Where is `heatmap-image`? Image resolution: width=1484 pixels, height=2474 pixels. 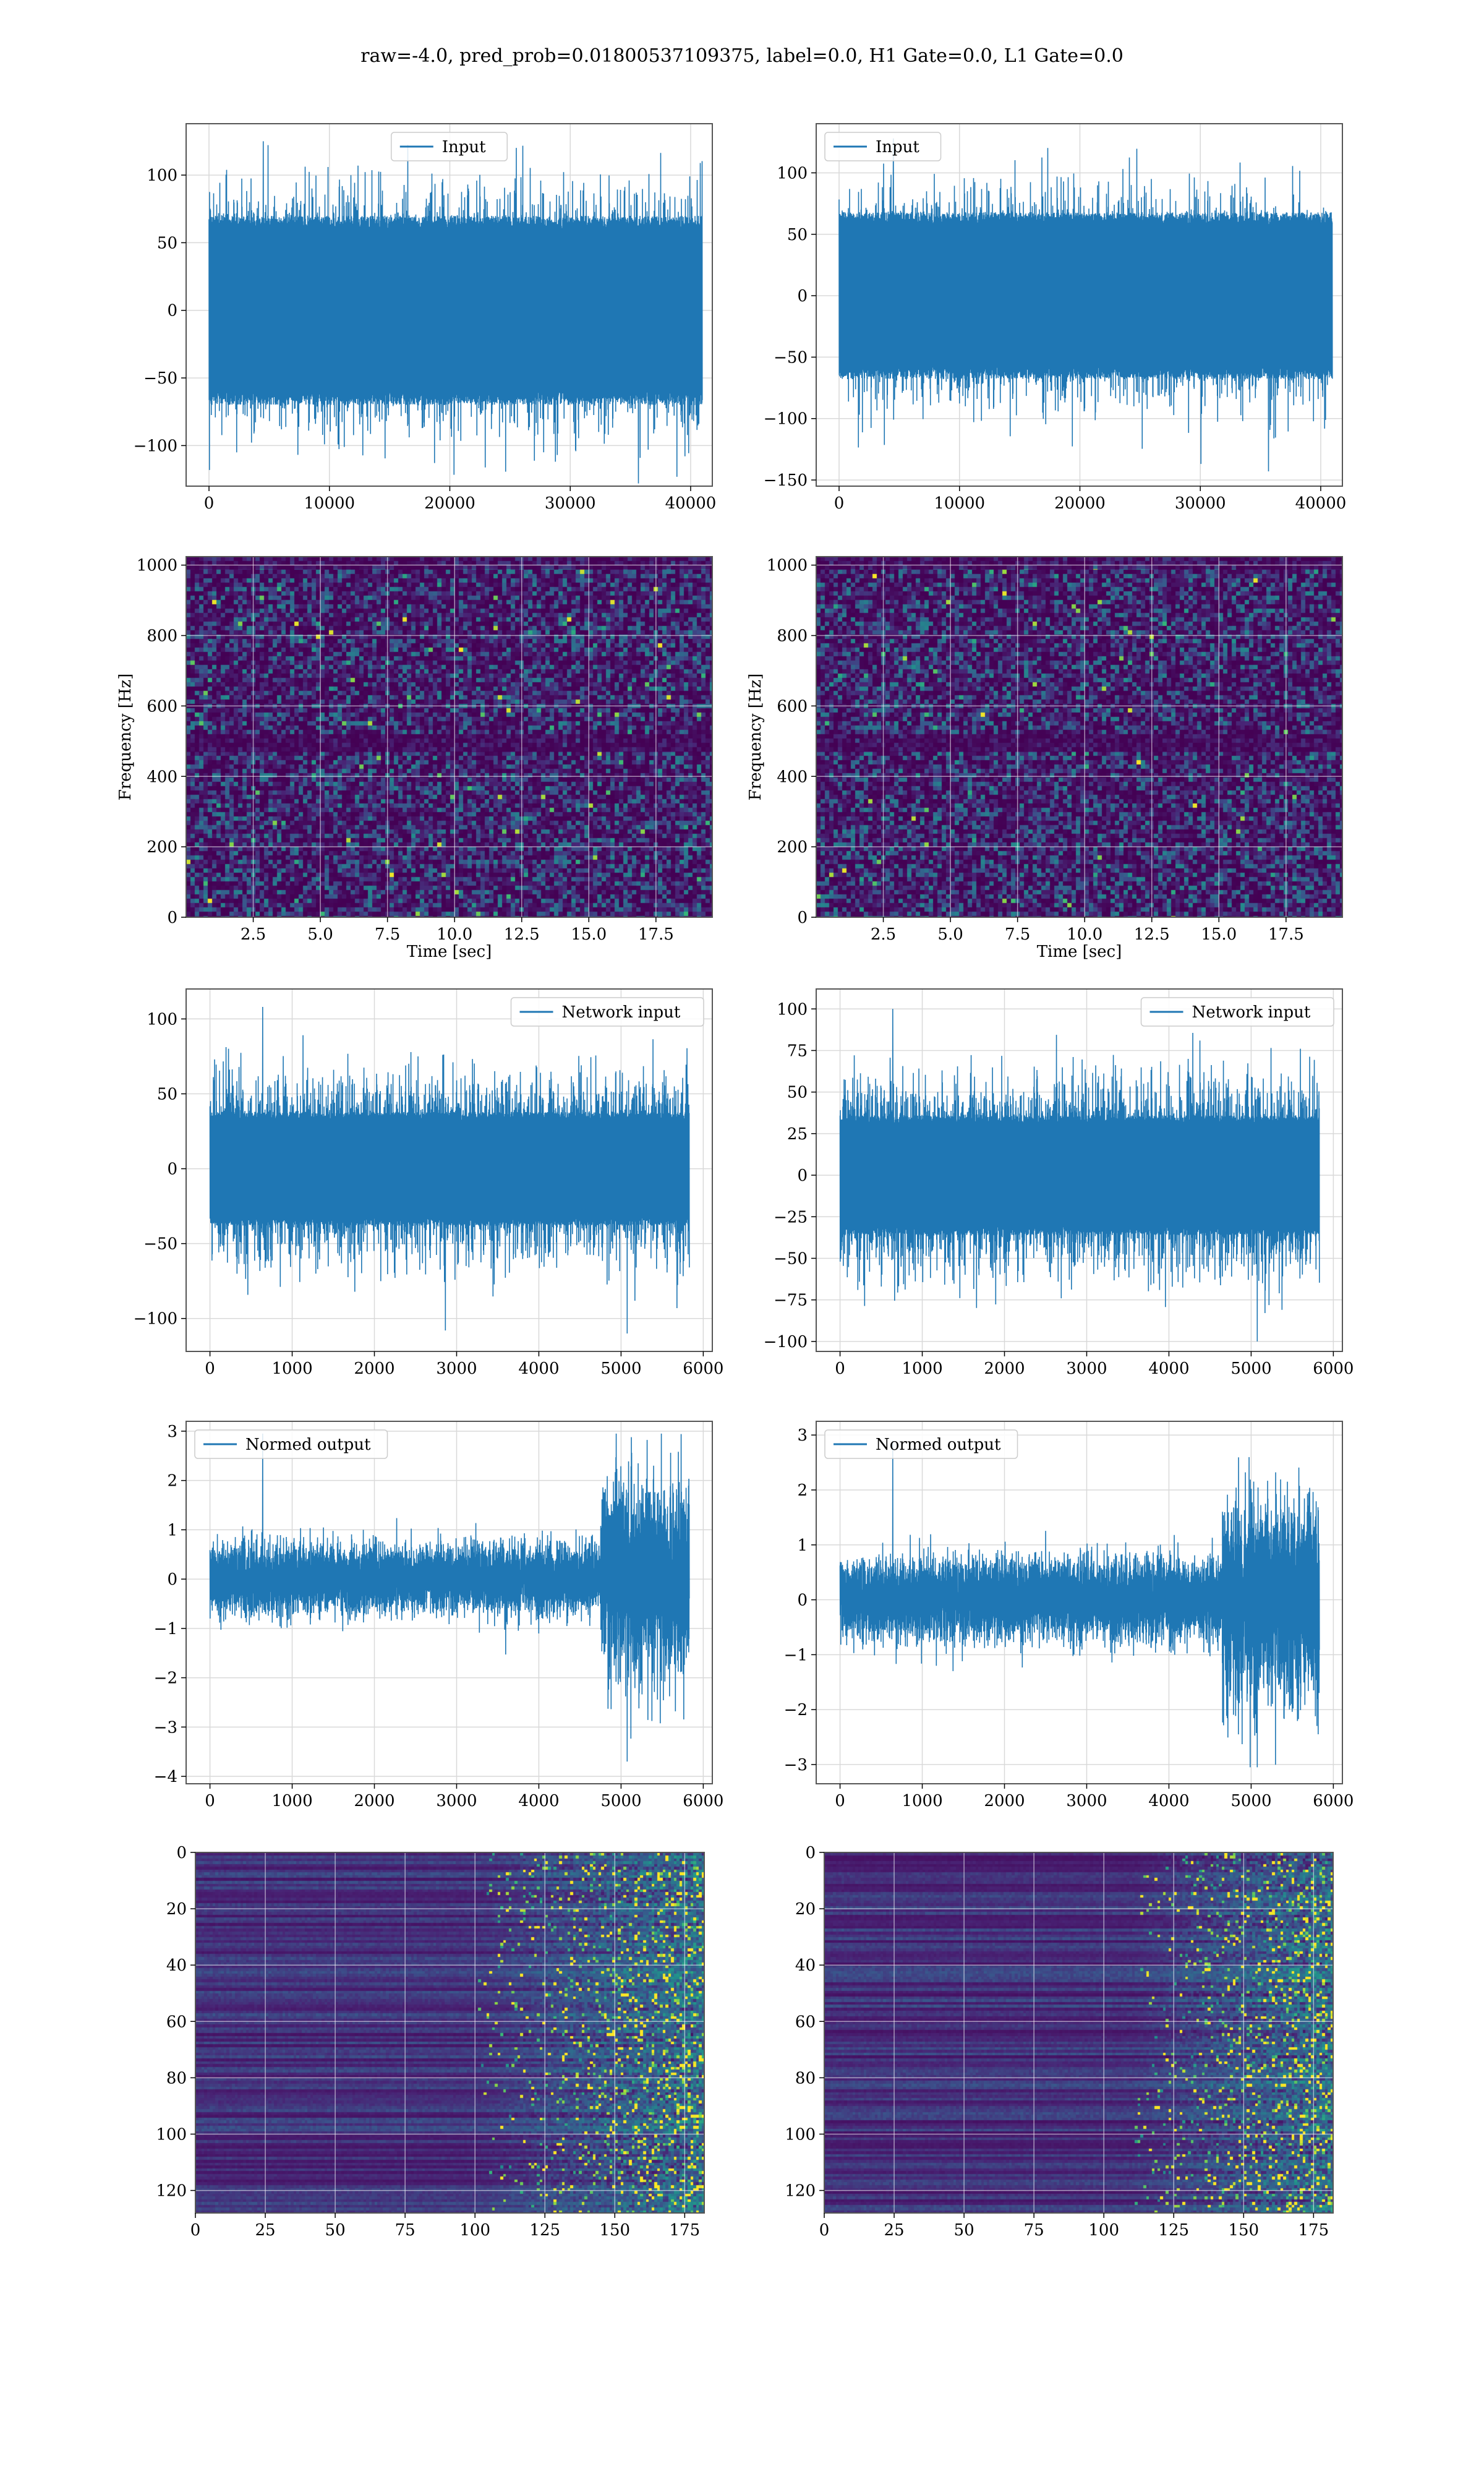 heatmap-image is located at coordinates (1078, 2032).